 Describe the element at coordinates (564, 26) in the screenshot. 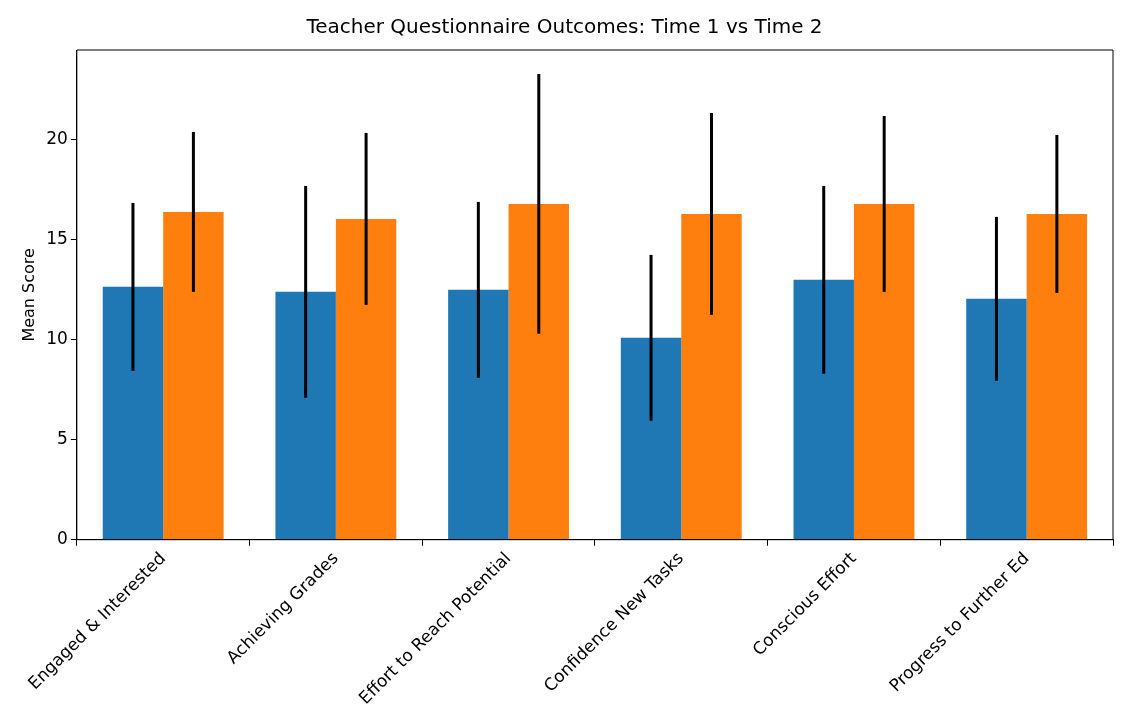

I see `chart-title: Teacher Questionnaire Outcomes: Time 1 vs Time 2` at that location.